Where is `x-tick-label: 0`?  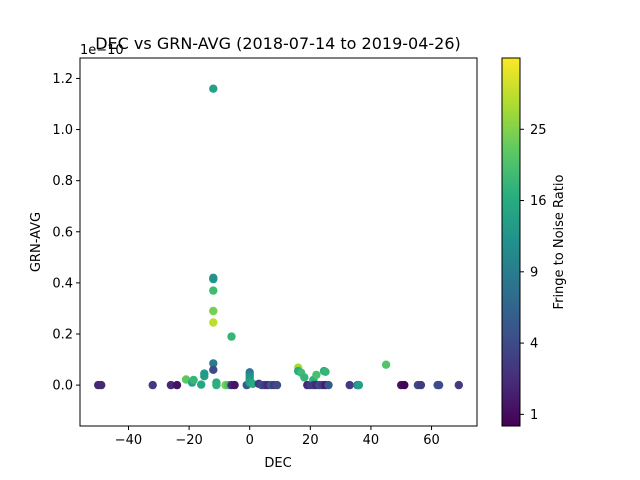
x-tick-label: 0 is located at coordinates (250, 440).